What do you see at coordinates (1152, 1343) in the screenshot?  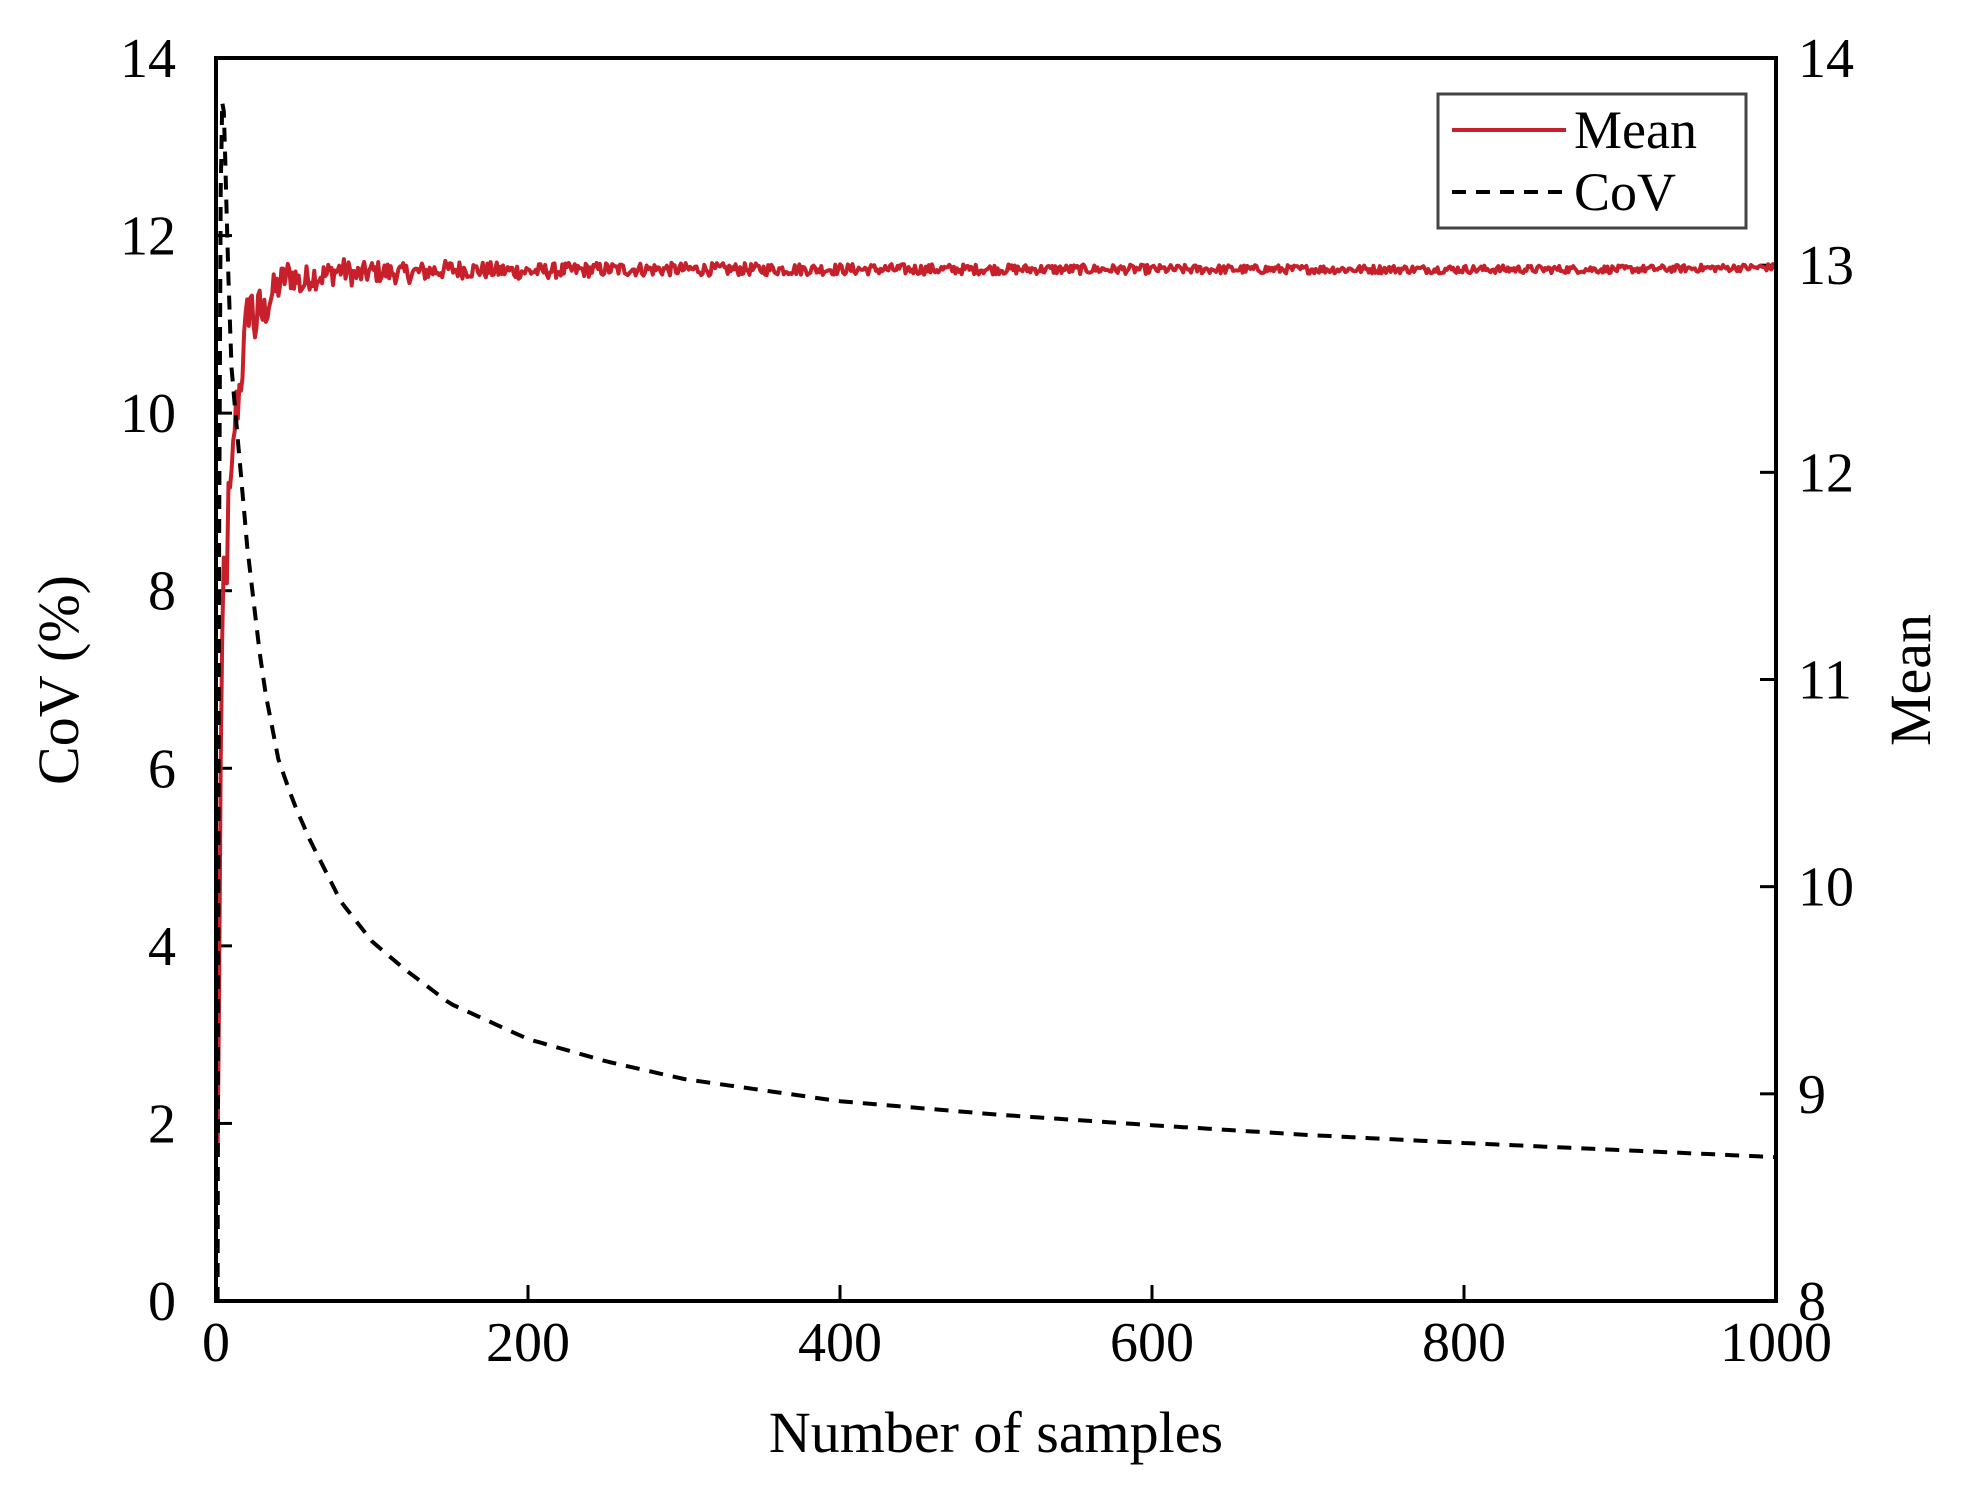 I see `x-tick-label: 600` at bounding box center [1152, 1343].